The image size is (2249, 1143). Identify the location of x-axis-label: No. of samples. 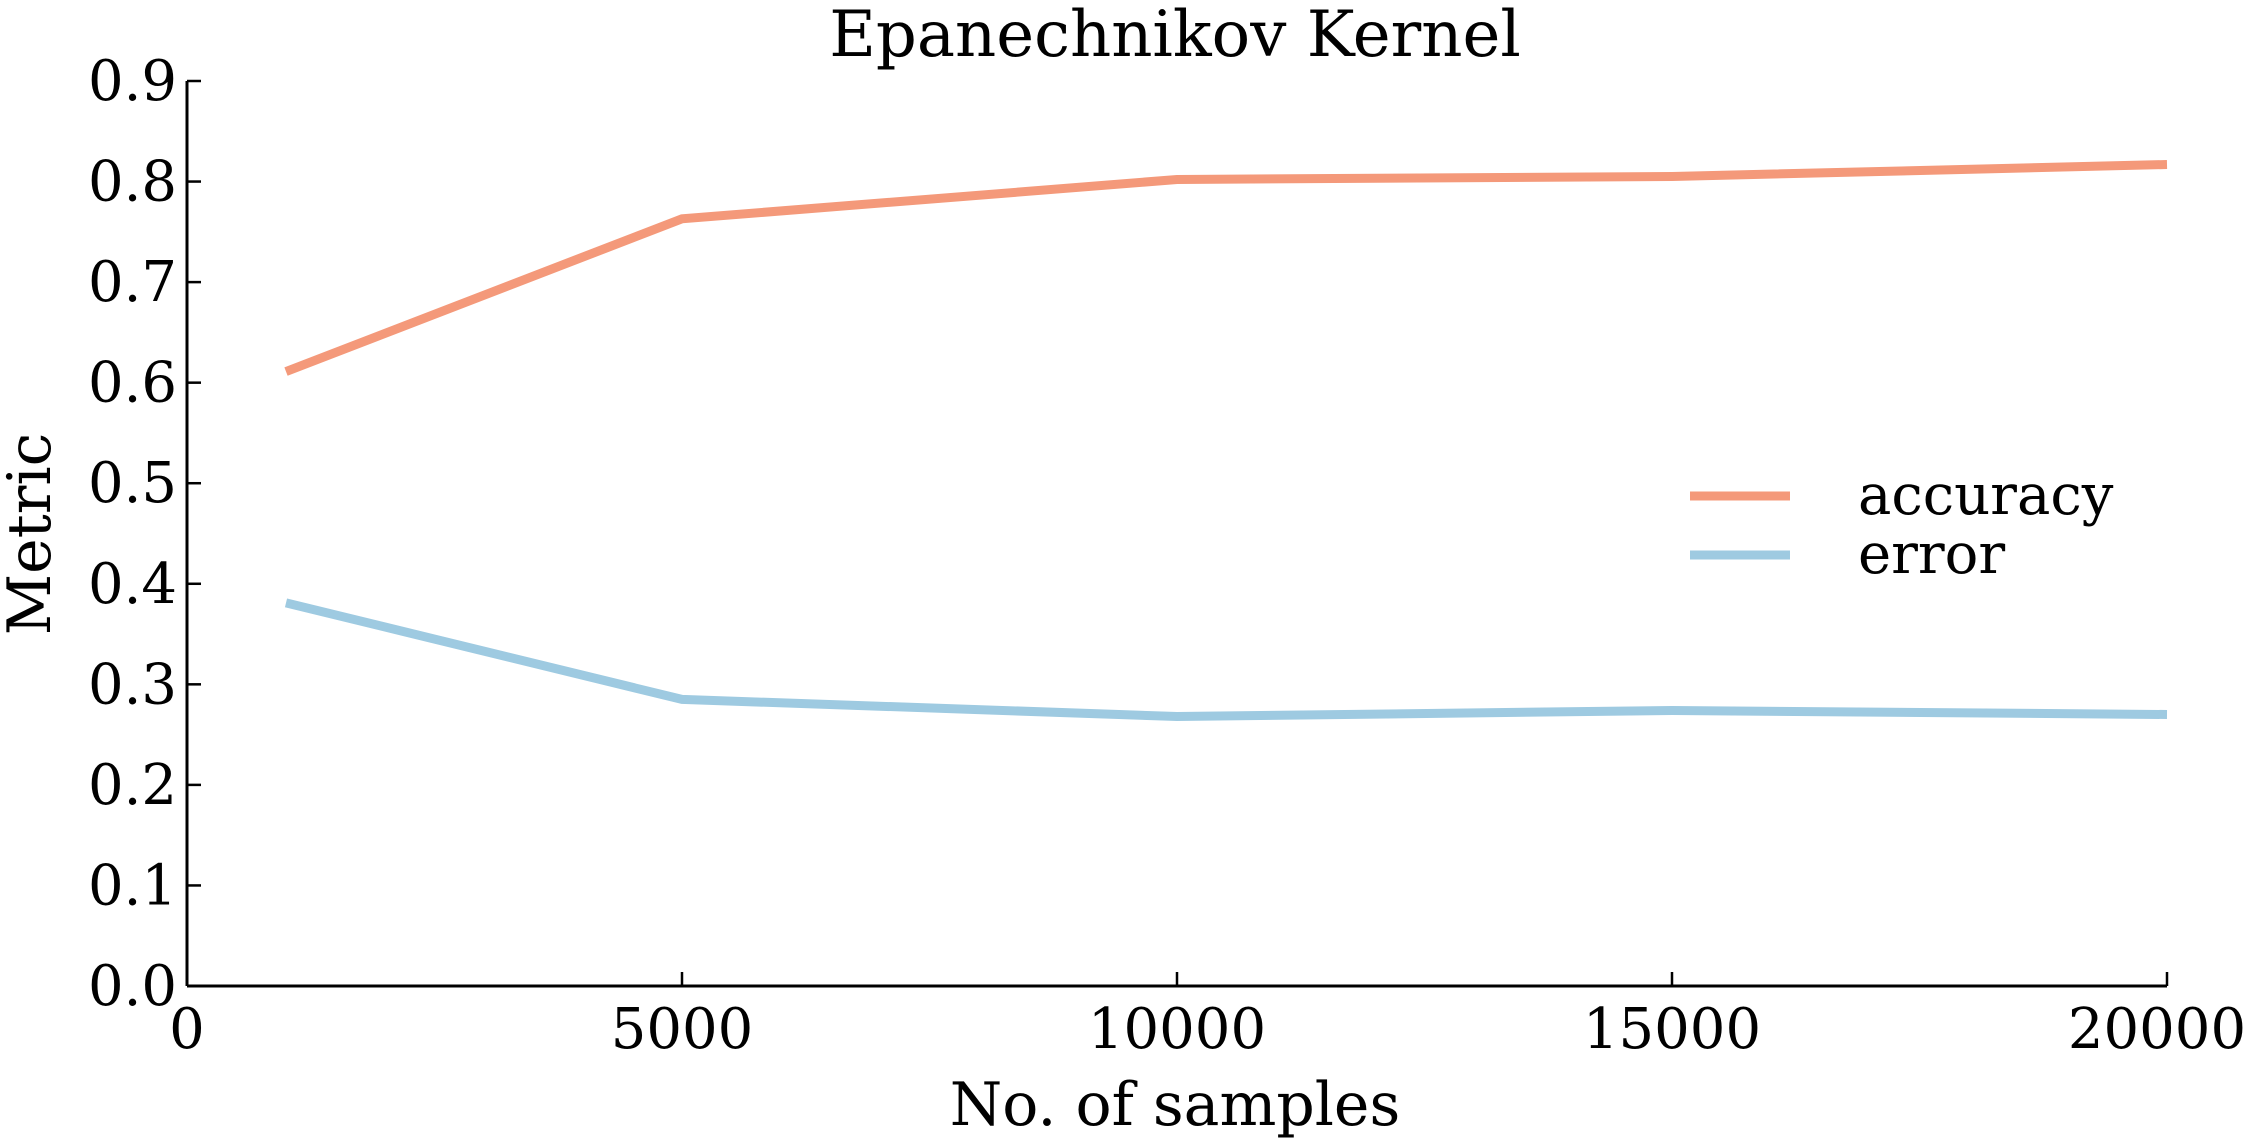
(1175, 1105).